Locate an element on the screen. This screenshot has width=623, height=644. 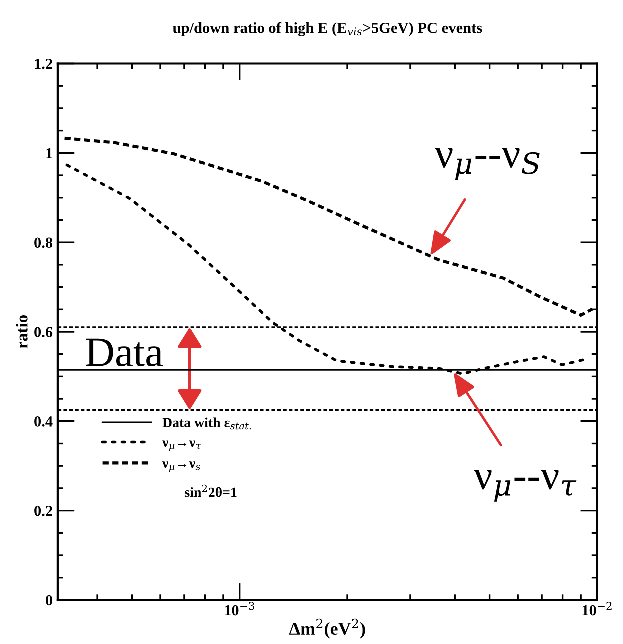
x-axis-title: Δm$^{2}$(eV$^{2}$) is located at coordinates (327, 628).